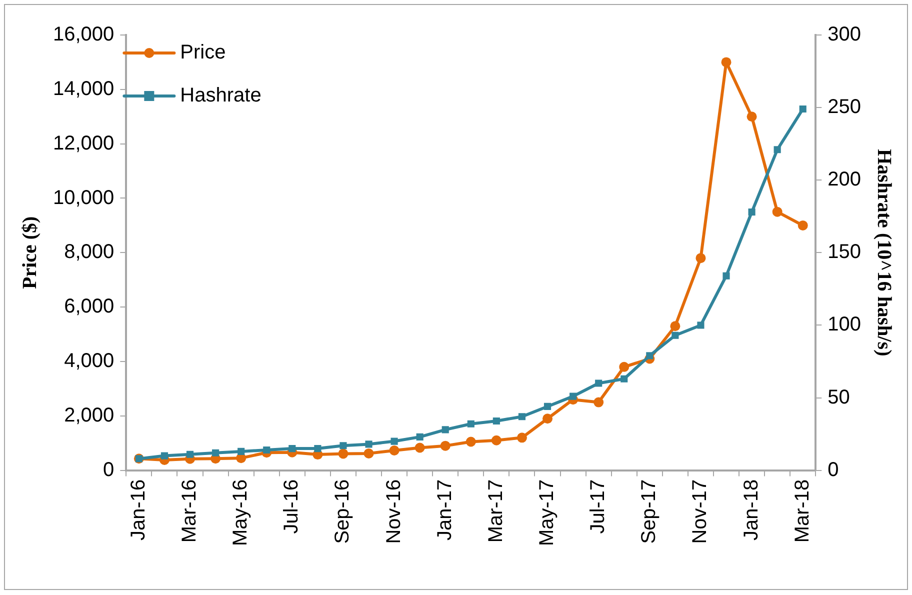  I want to click on x-tick-label: Jan-18, so click(751, 509).